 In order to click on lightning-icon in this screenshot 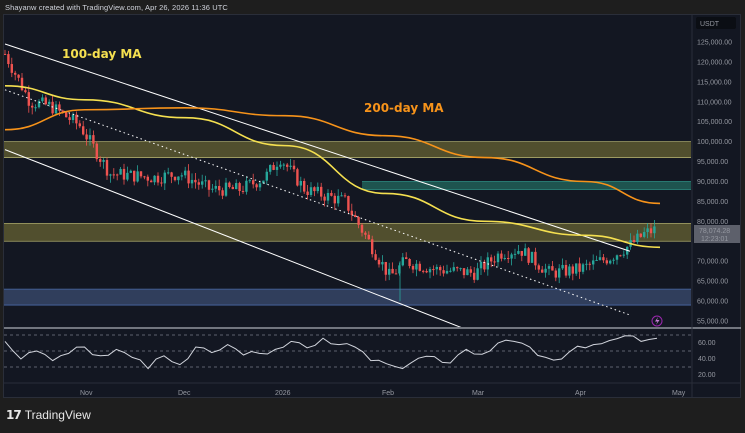, I will do `click(657, 321)`.